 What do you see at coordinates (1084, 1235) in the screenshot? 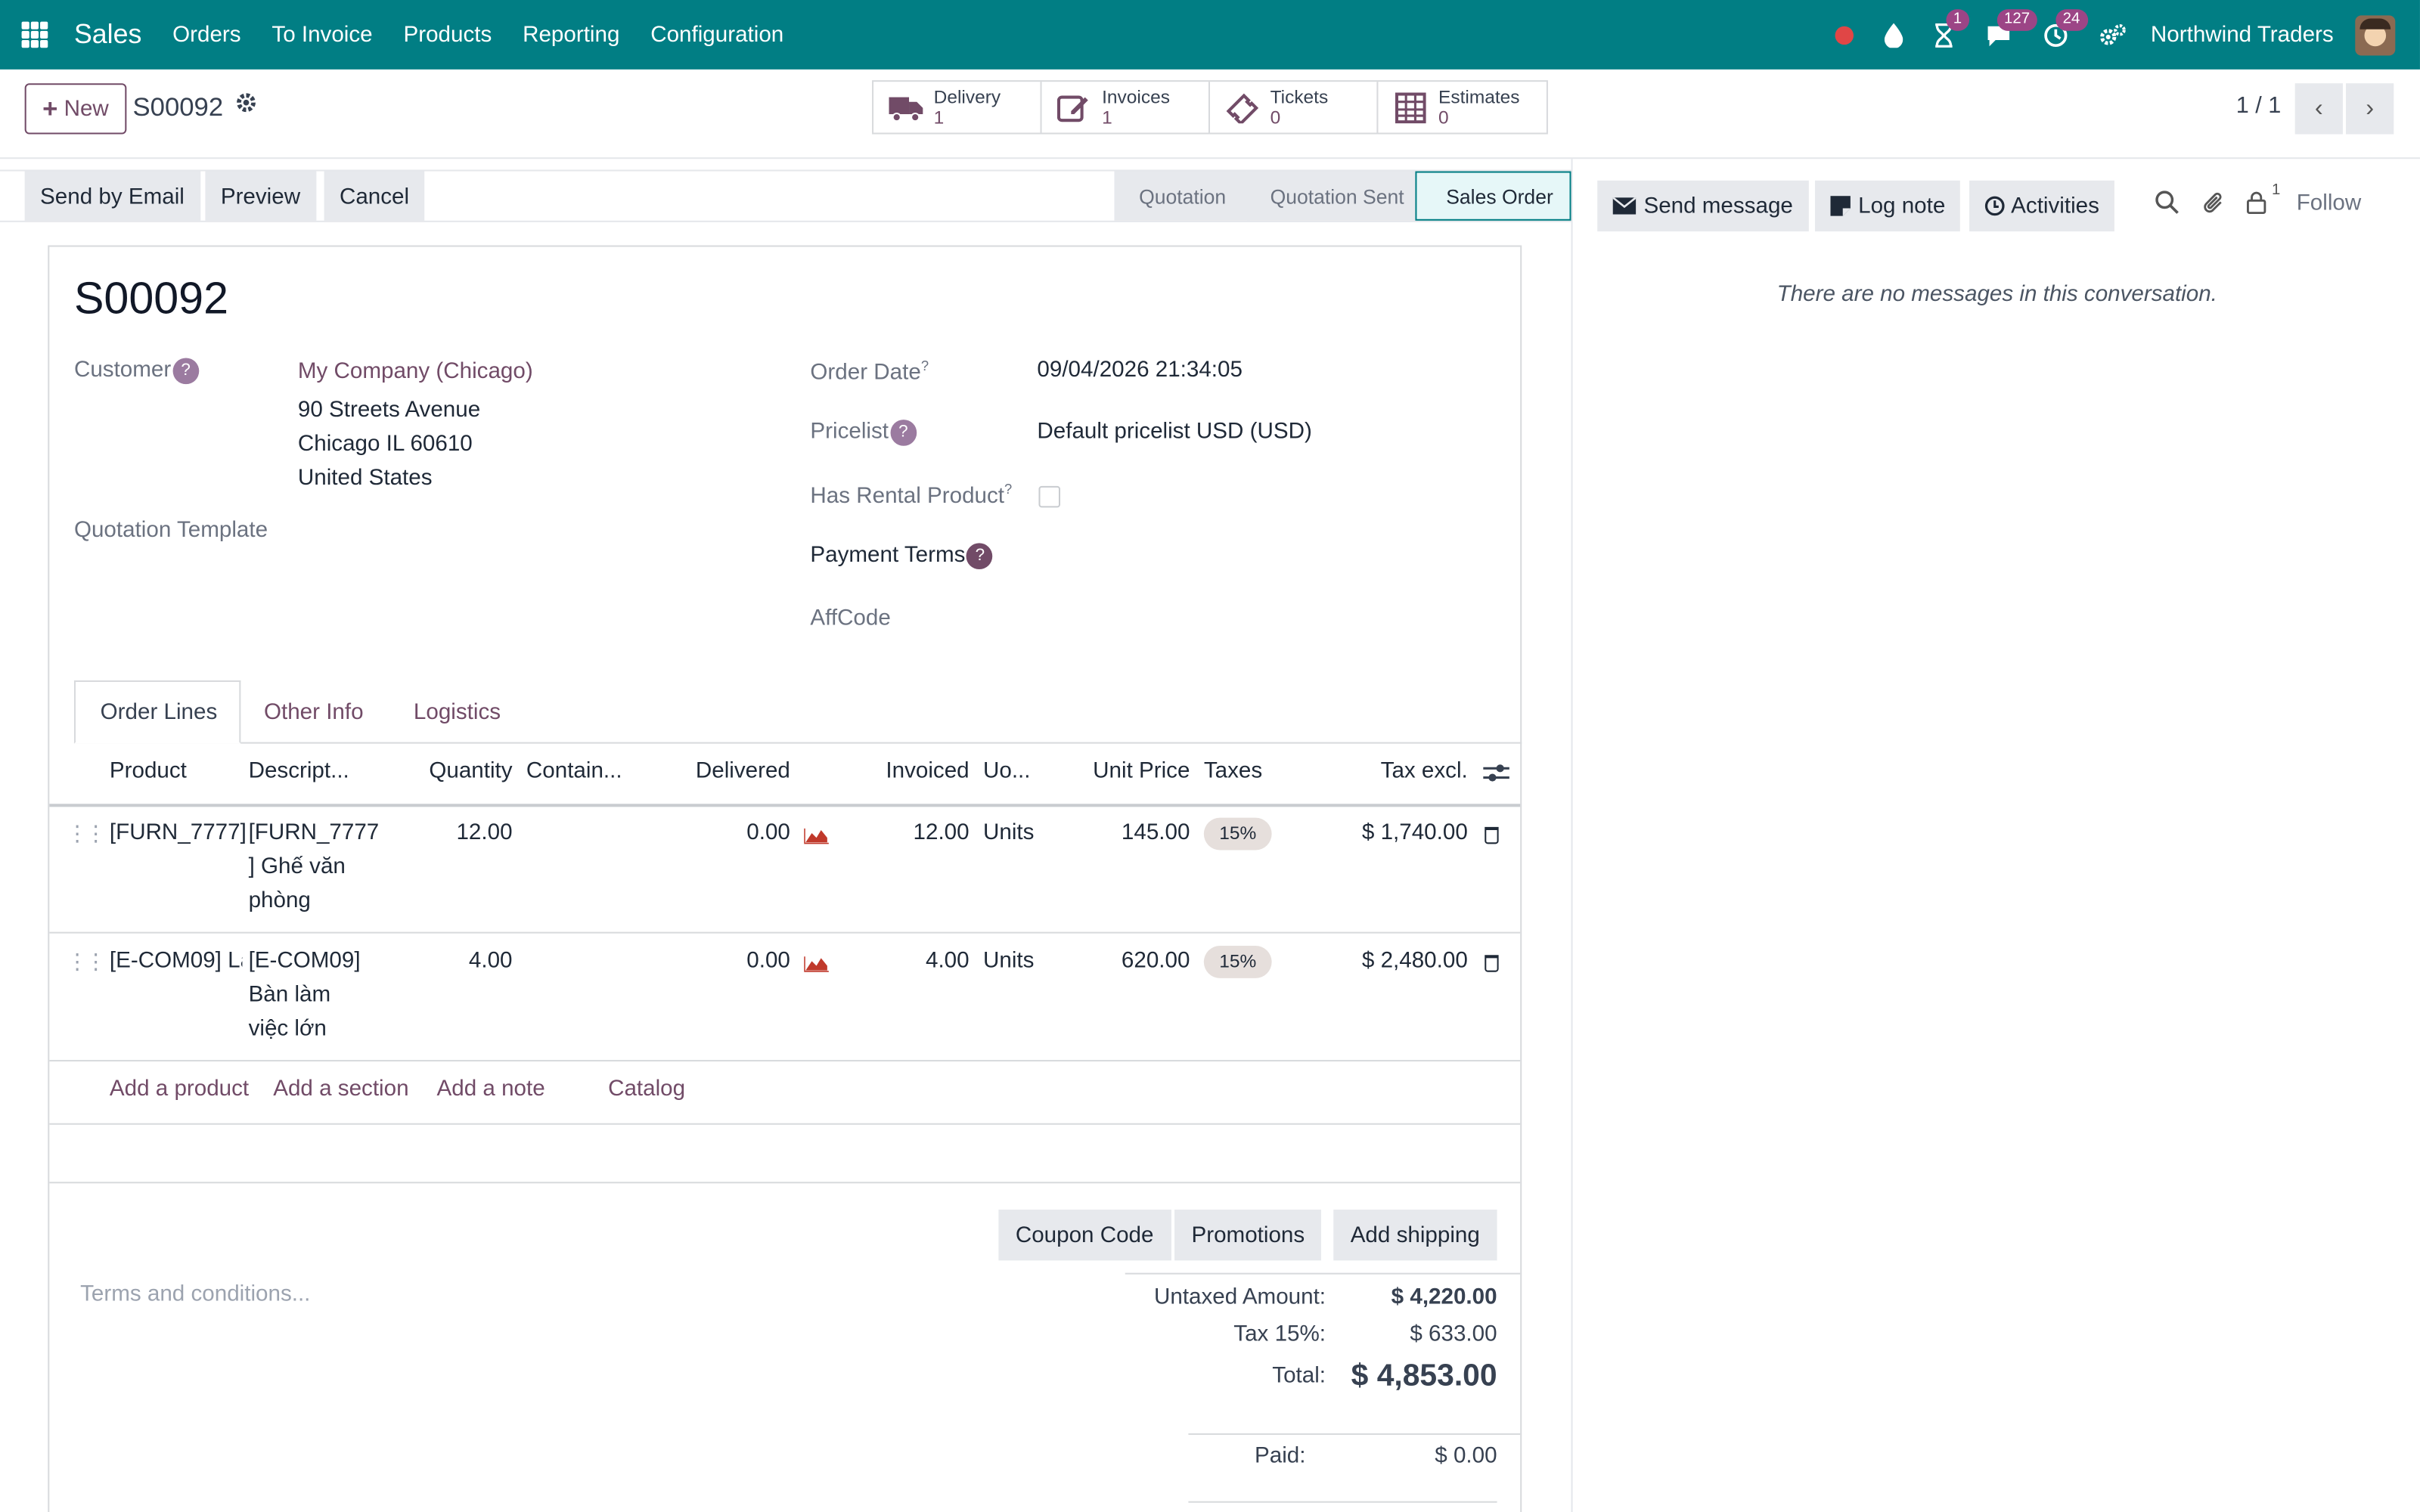
I see `coupon-code-button: Coupon Code` at bounding box center [1084, 1235].